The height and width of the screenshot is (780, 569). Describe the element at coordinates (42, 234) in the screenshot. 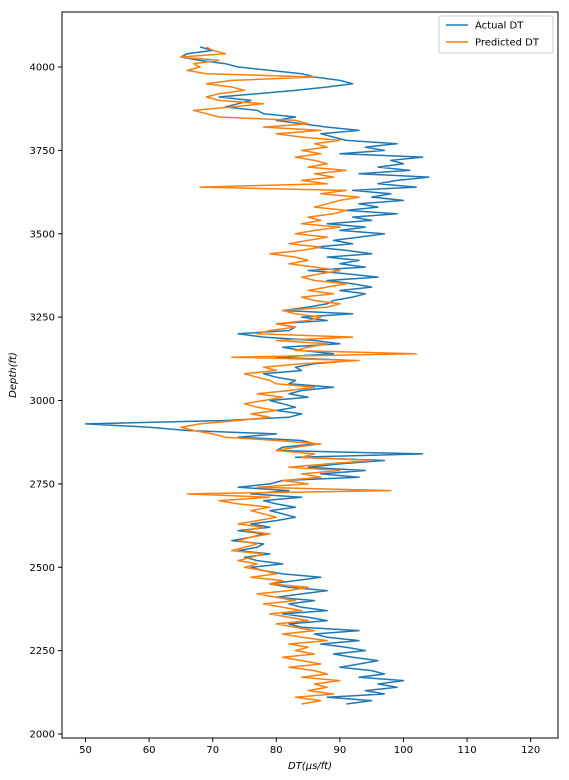

I see `y-tick-label: 3500` at that location.